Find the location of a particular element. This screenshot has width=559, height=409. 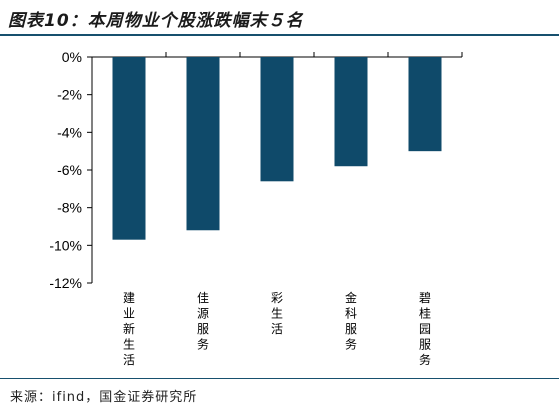

y-tick-label: -8% is located at coordinates (69, 208).